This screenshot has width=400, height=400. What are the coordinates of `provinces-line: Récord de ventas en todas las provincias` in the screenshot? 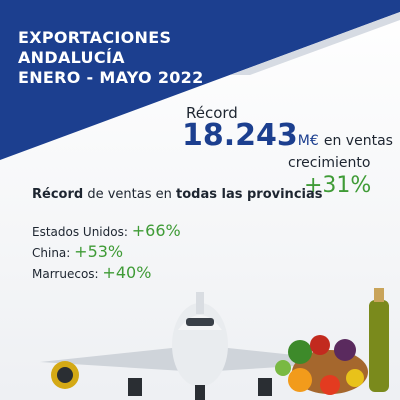 It's located at (177, 194).